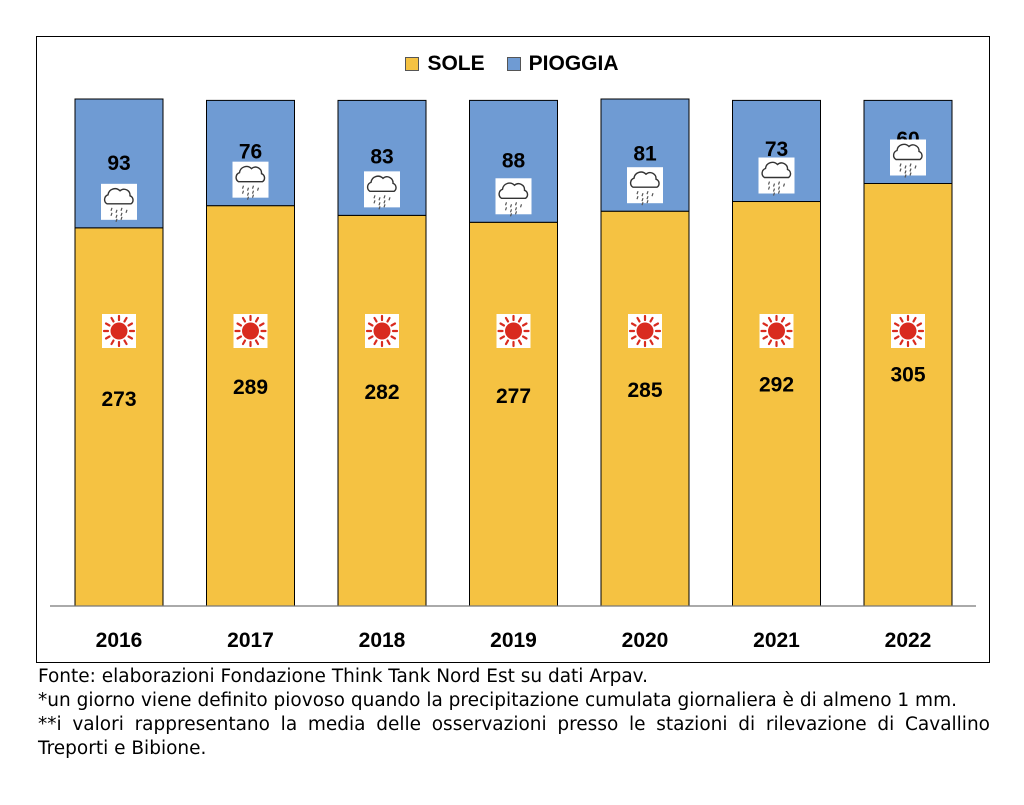 Image resolution: width=1024 pixels, height=805 pixels. Describe the element at coordinates (250, 640) in the screenshot. I see `x-tick-label-2017: 2017` at that location.